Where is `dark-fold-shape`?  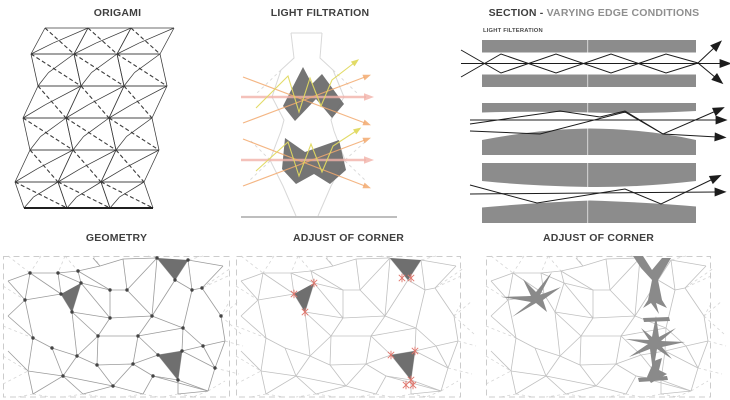
dark-fold-shape is located at coordinates (313, 94).